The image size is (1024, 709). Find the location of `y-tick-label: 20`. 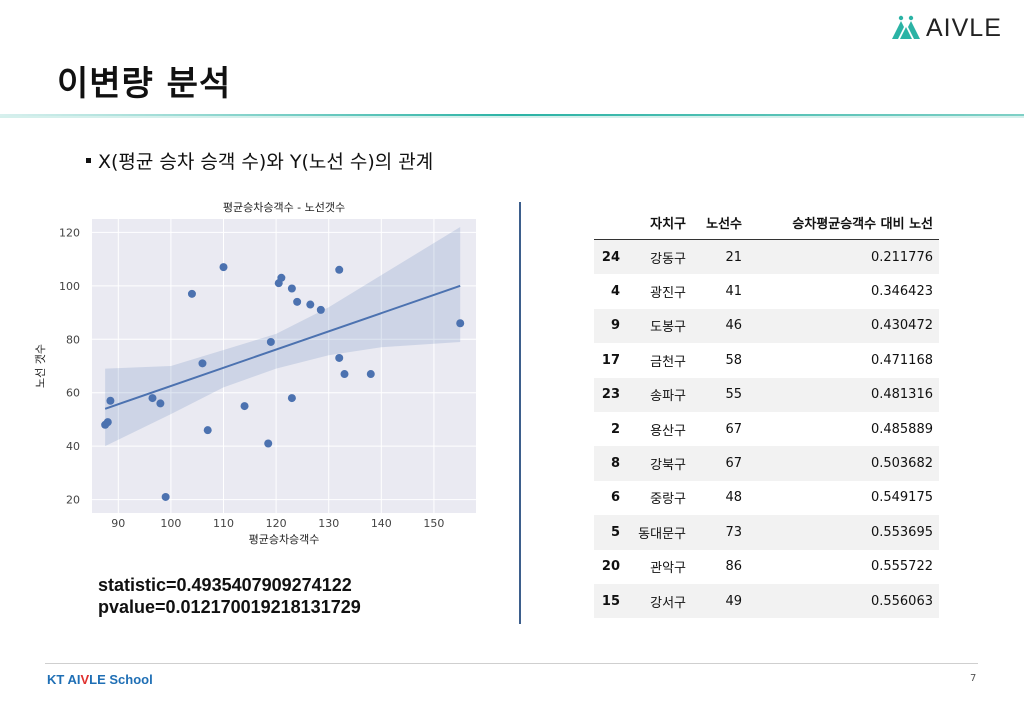

y-tick-label: 20 is located at coordinates (73, 500).